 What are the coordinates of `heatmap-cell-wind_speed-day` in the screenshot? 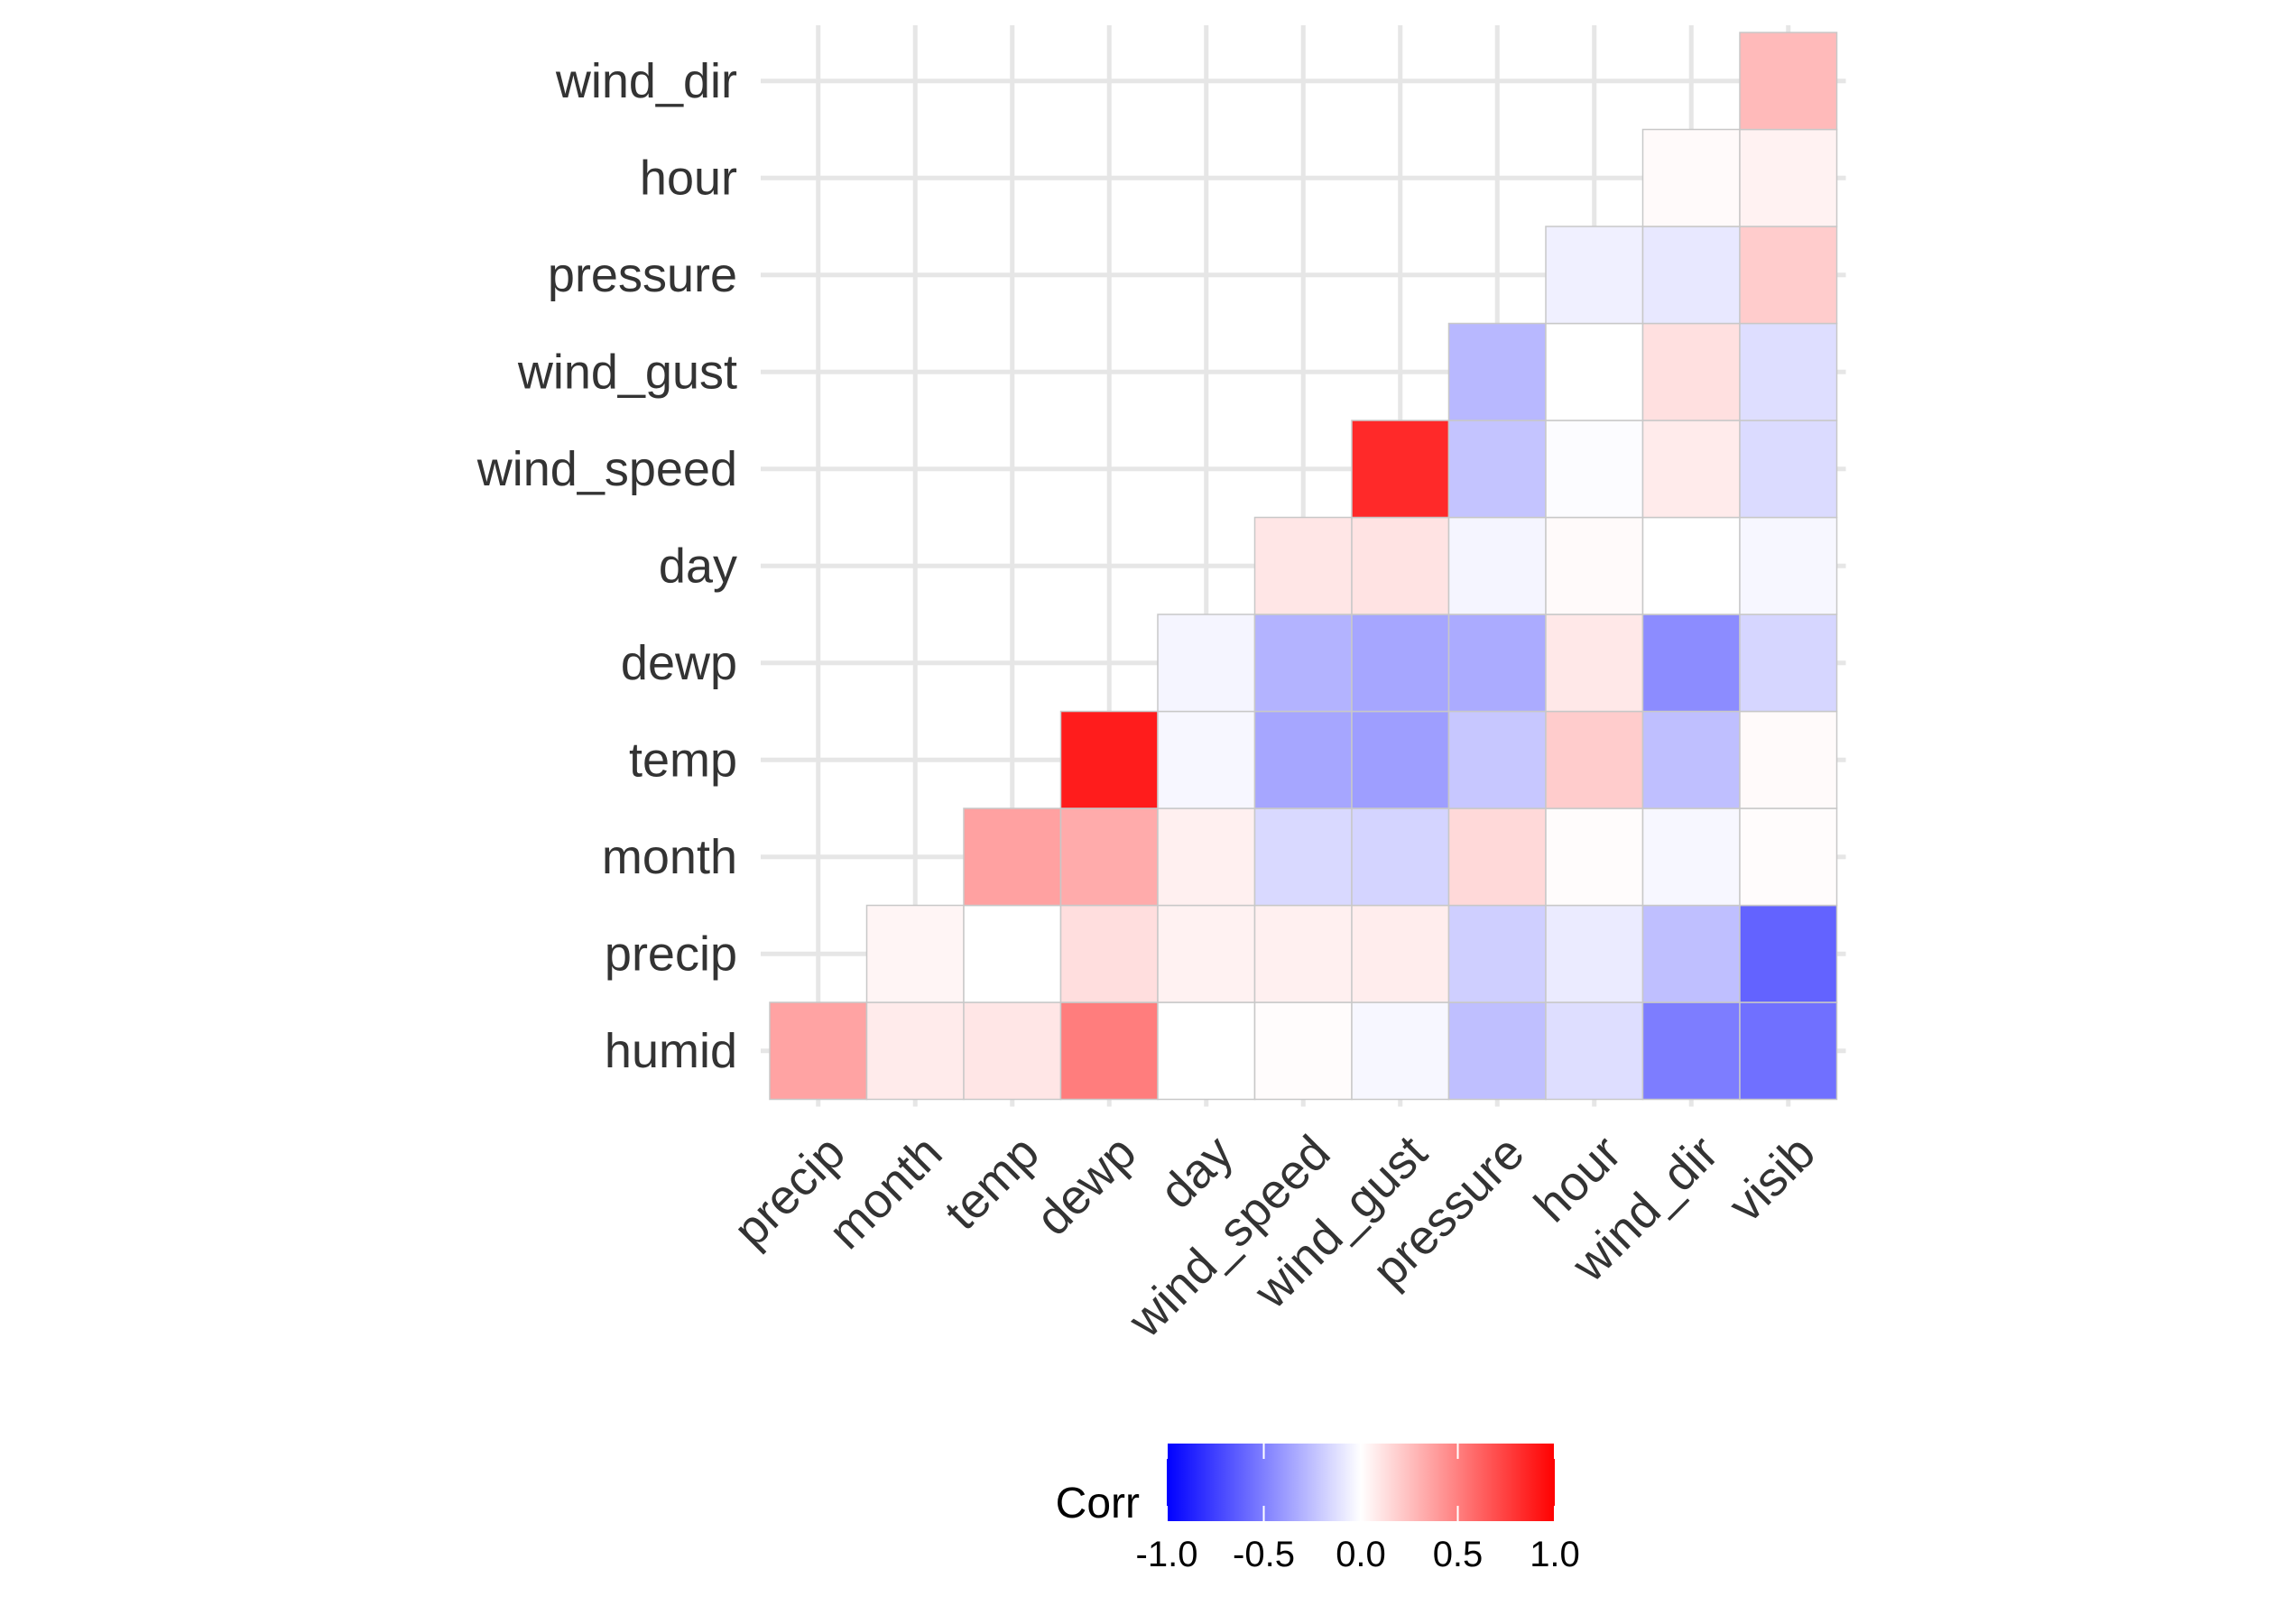 It's located at (1303, 566).